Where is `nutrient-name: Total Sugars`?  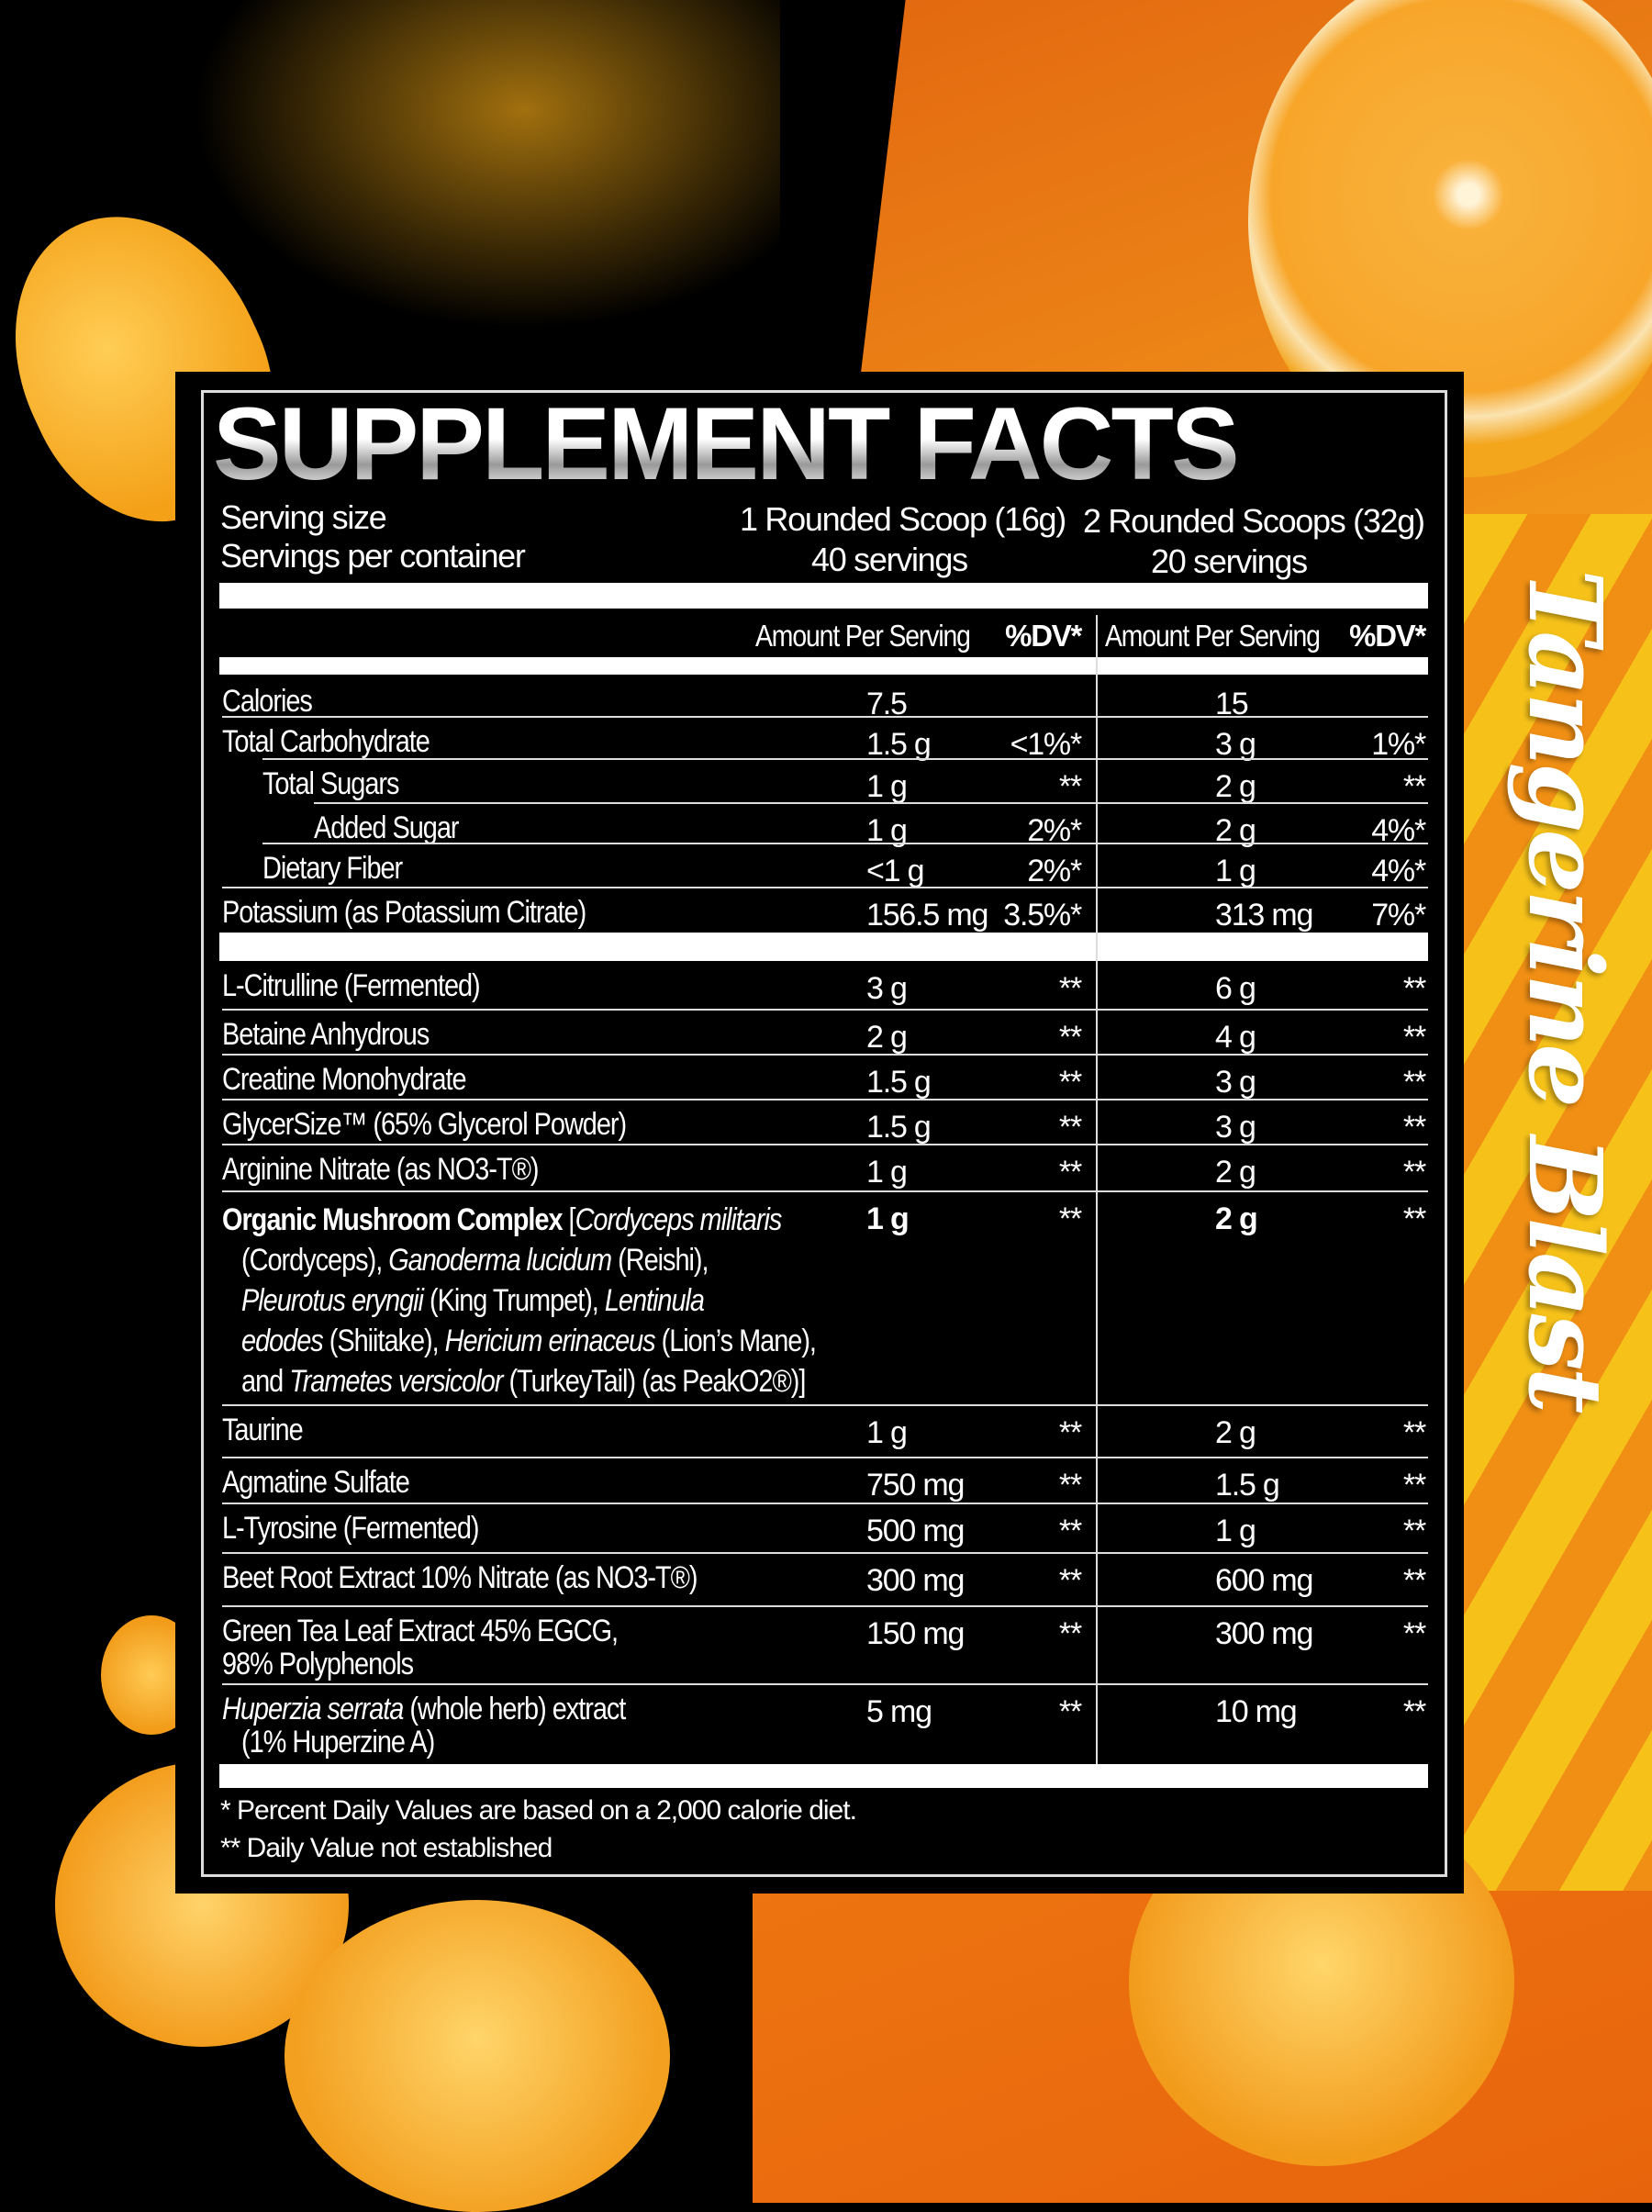 nutrient-name: Total Sugars is located at coordinates (331, 783).